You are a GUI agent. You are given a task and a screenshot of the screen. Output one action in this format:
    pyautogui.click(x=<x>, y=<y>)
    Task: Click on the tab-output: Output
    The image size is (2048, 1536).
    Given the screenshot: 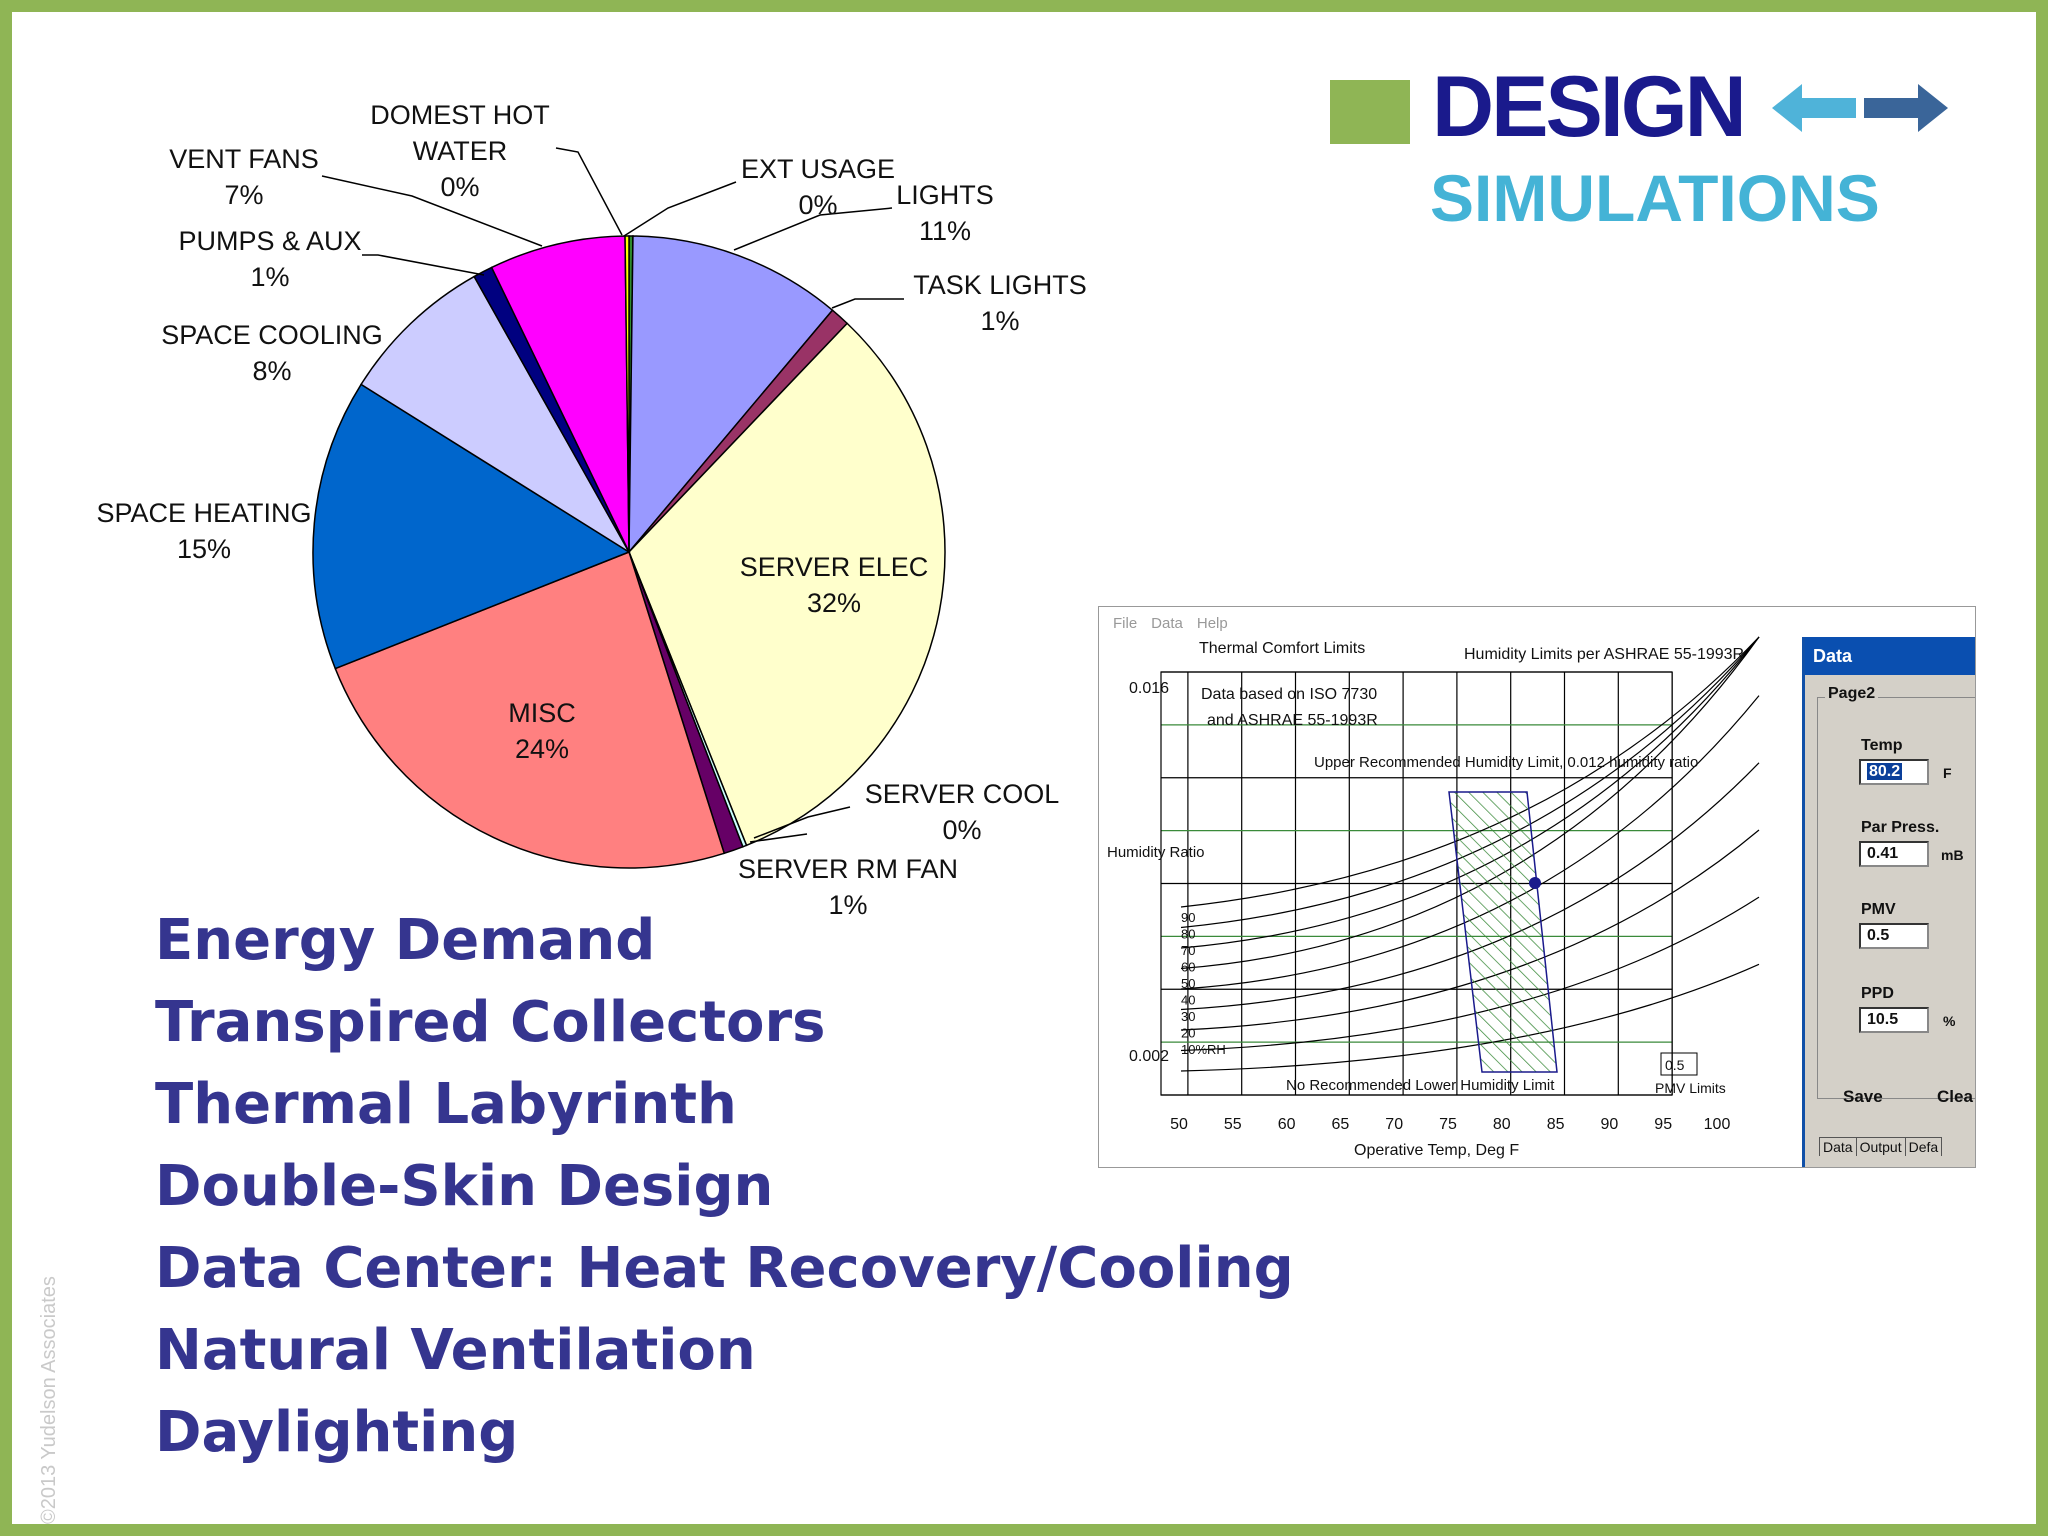 What is the action you would take?
    pyautogui.click(x=1880, y=1146)
    